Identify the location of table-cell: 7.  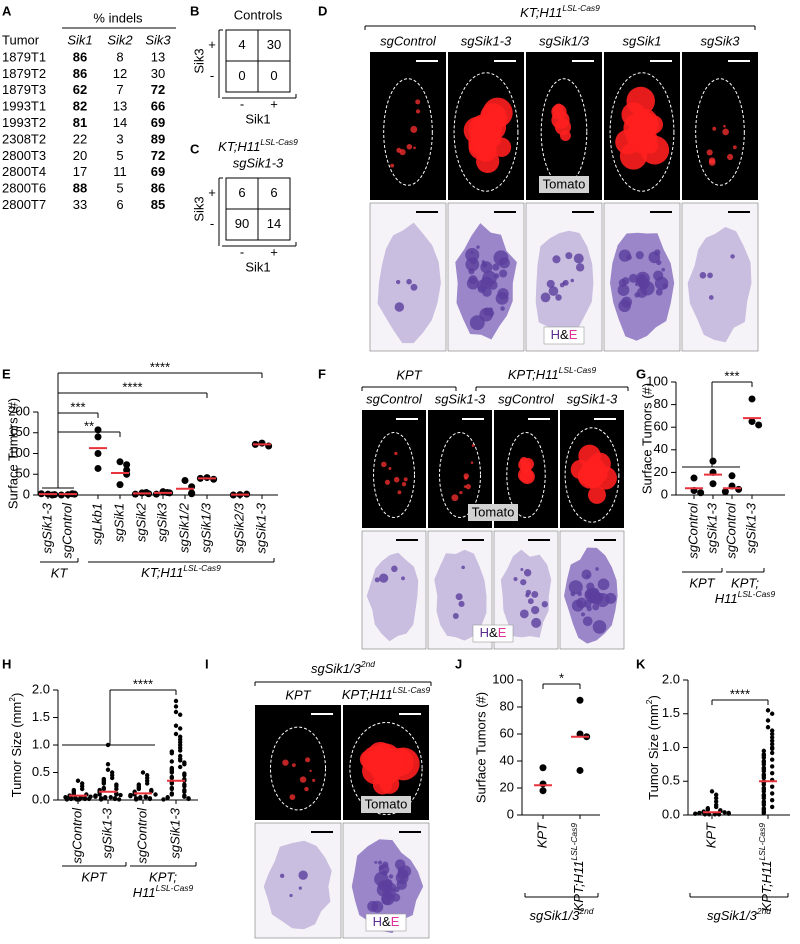
(119, 89).